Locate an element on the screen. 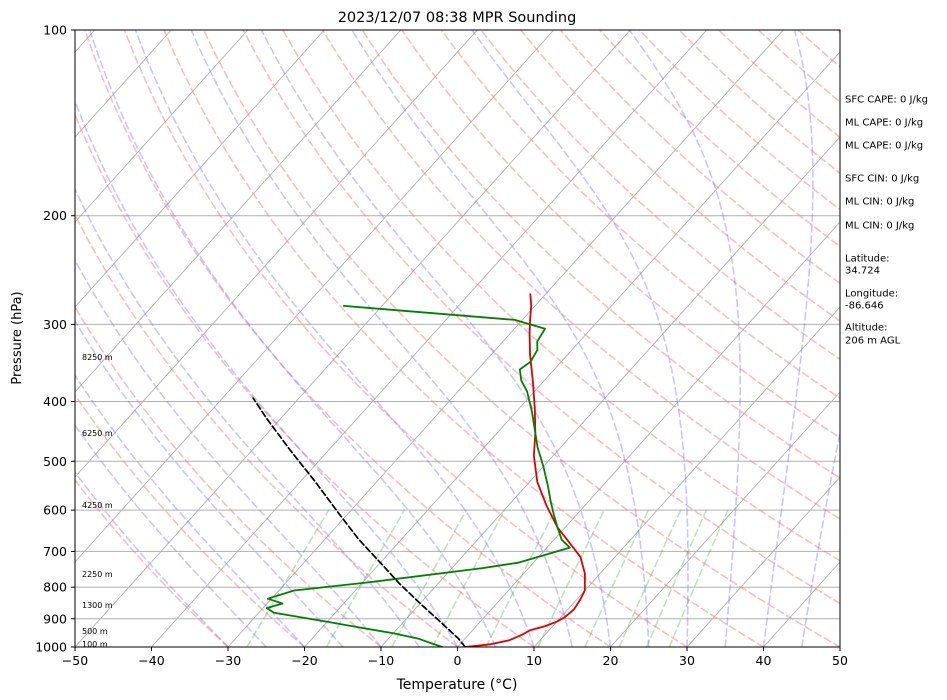 This screenshot has width=947, height=700. x-tick-label: 0 is located at coordinates (458, 660).